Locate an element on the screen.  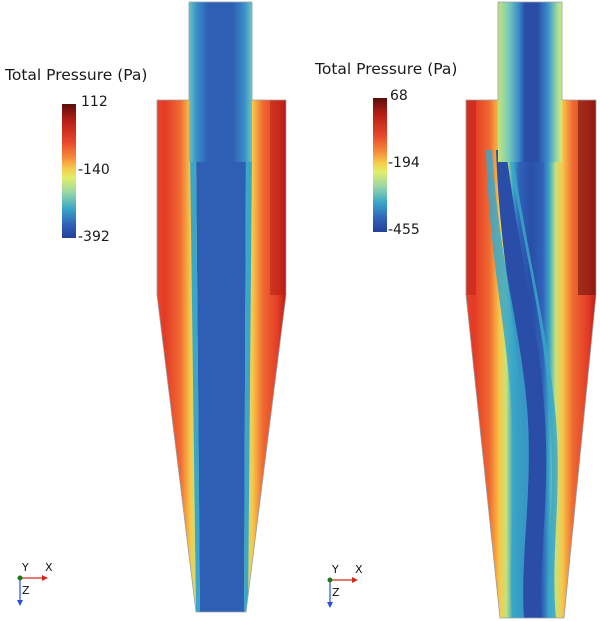
right-legend-tick-min: -455 is located at coordinates (404, 230).